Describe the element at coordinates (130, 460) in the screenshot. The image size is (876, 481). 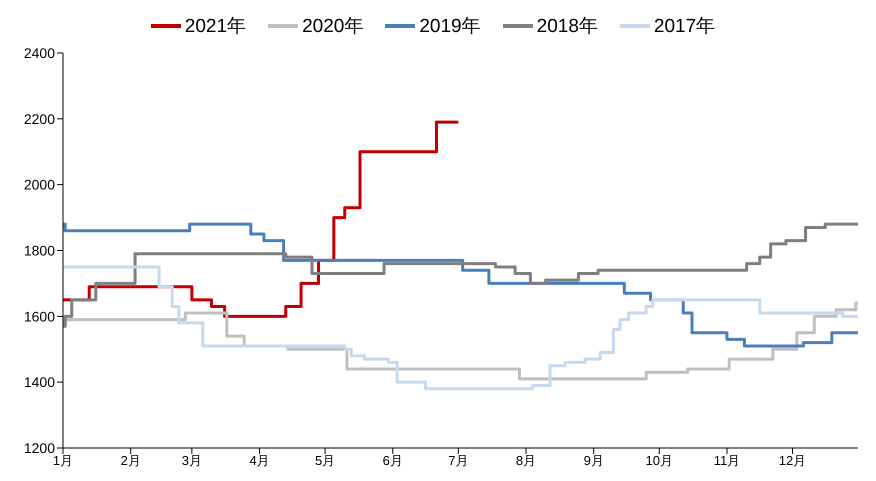
I see `x-tick-label: 2月` at that location.